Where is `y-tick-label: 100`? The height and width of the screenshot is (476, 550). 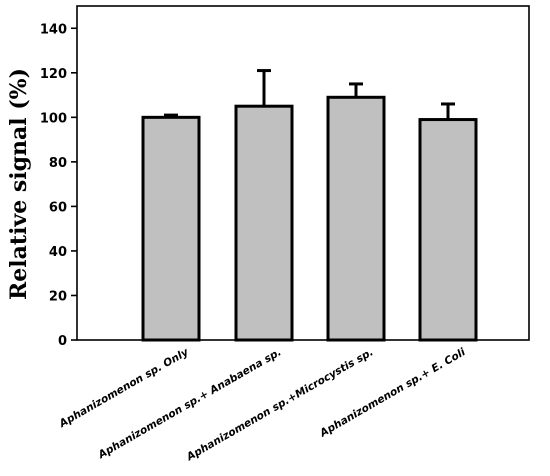 y-tick-label: 100 is located at coordinates (53, 118).